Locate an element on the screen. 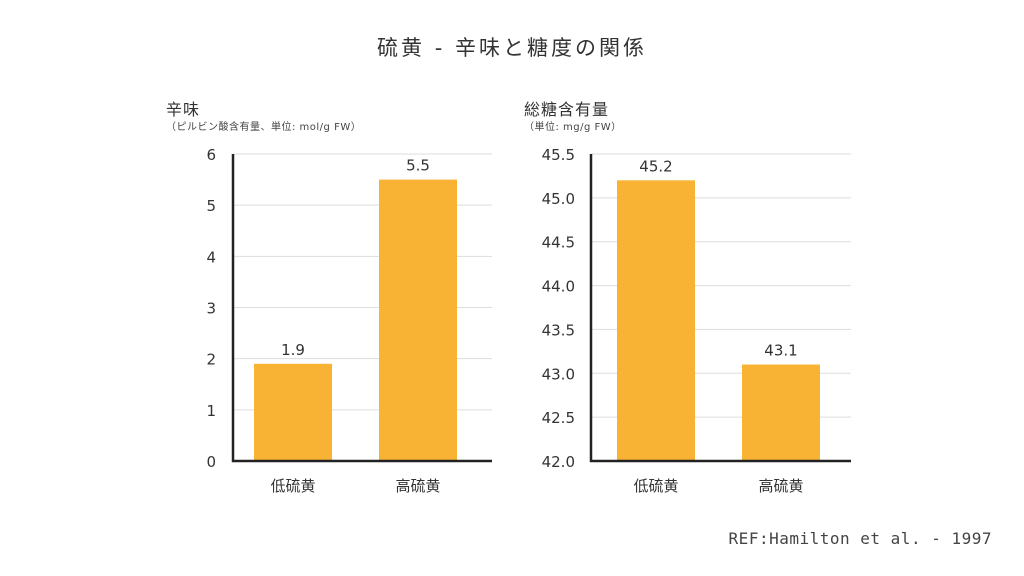 Image resolution: width=1024 pixels, height=576 pixels. reference-note: REF:Hamilton et al. - 1997 is located at coordinates (860, 538).